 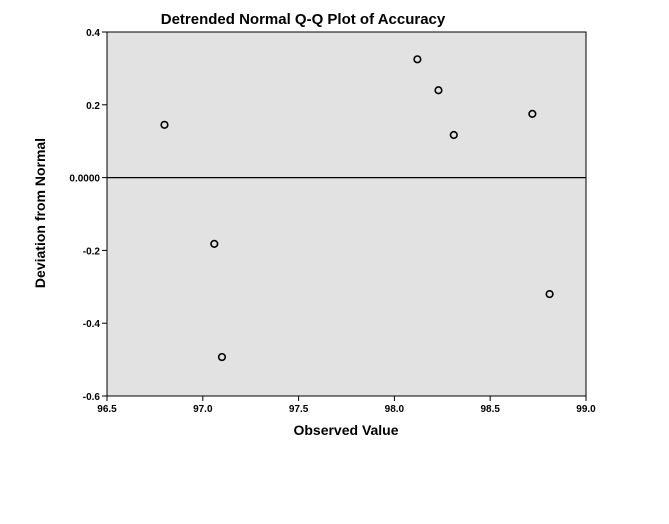 I want to click on y-tick-label: -0.2, so click(x=92, y=251).